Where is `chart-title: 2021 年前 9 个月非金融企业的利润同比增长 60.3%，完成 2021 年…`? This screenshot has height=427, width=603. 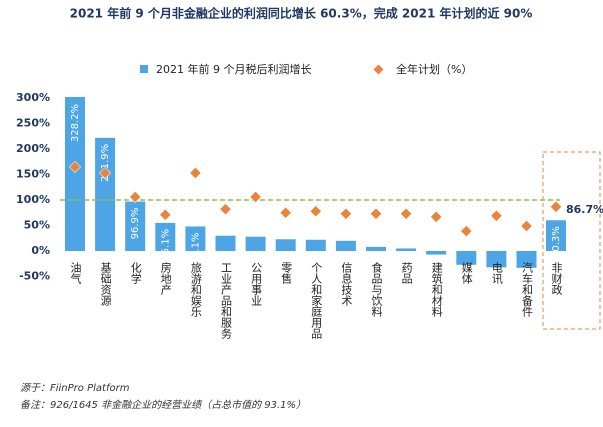 chart-title: 2021 年前 9 个月非金融企业的利润同比增长 60.3%，完成 2021 年… is located at coordinates (301, 13).